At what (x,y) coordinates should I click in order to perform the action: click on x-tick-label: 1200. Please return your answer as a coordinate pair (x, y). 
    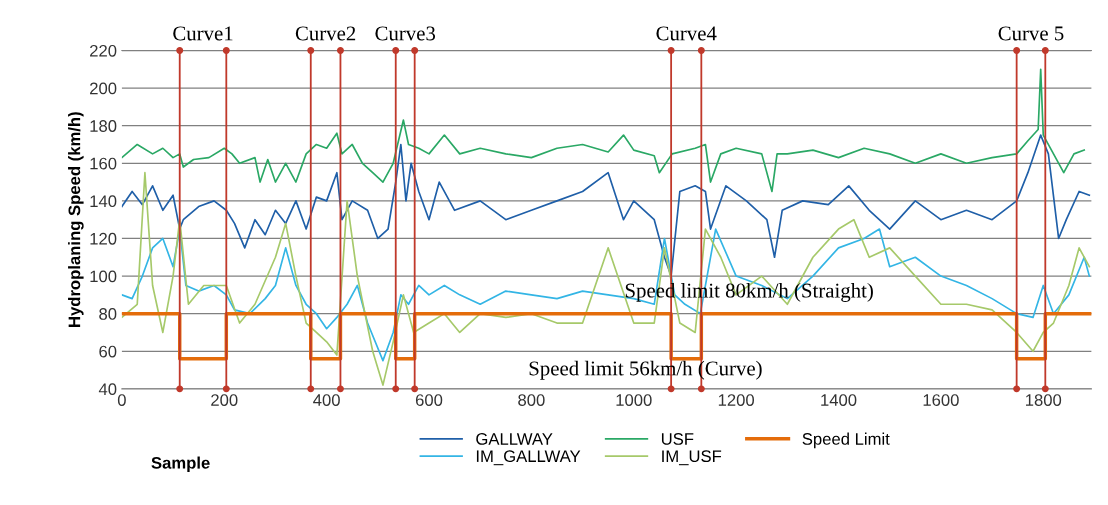
    Looking at the image, I should click on (736, 400).